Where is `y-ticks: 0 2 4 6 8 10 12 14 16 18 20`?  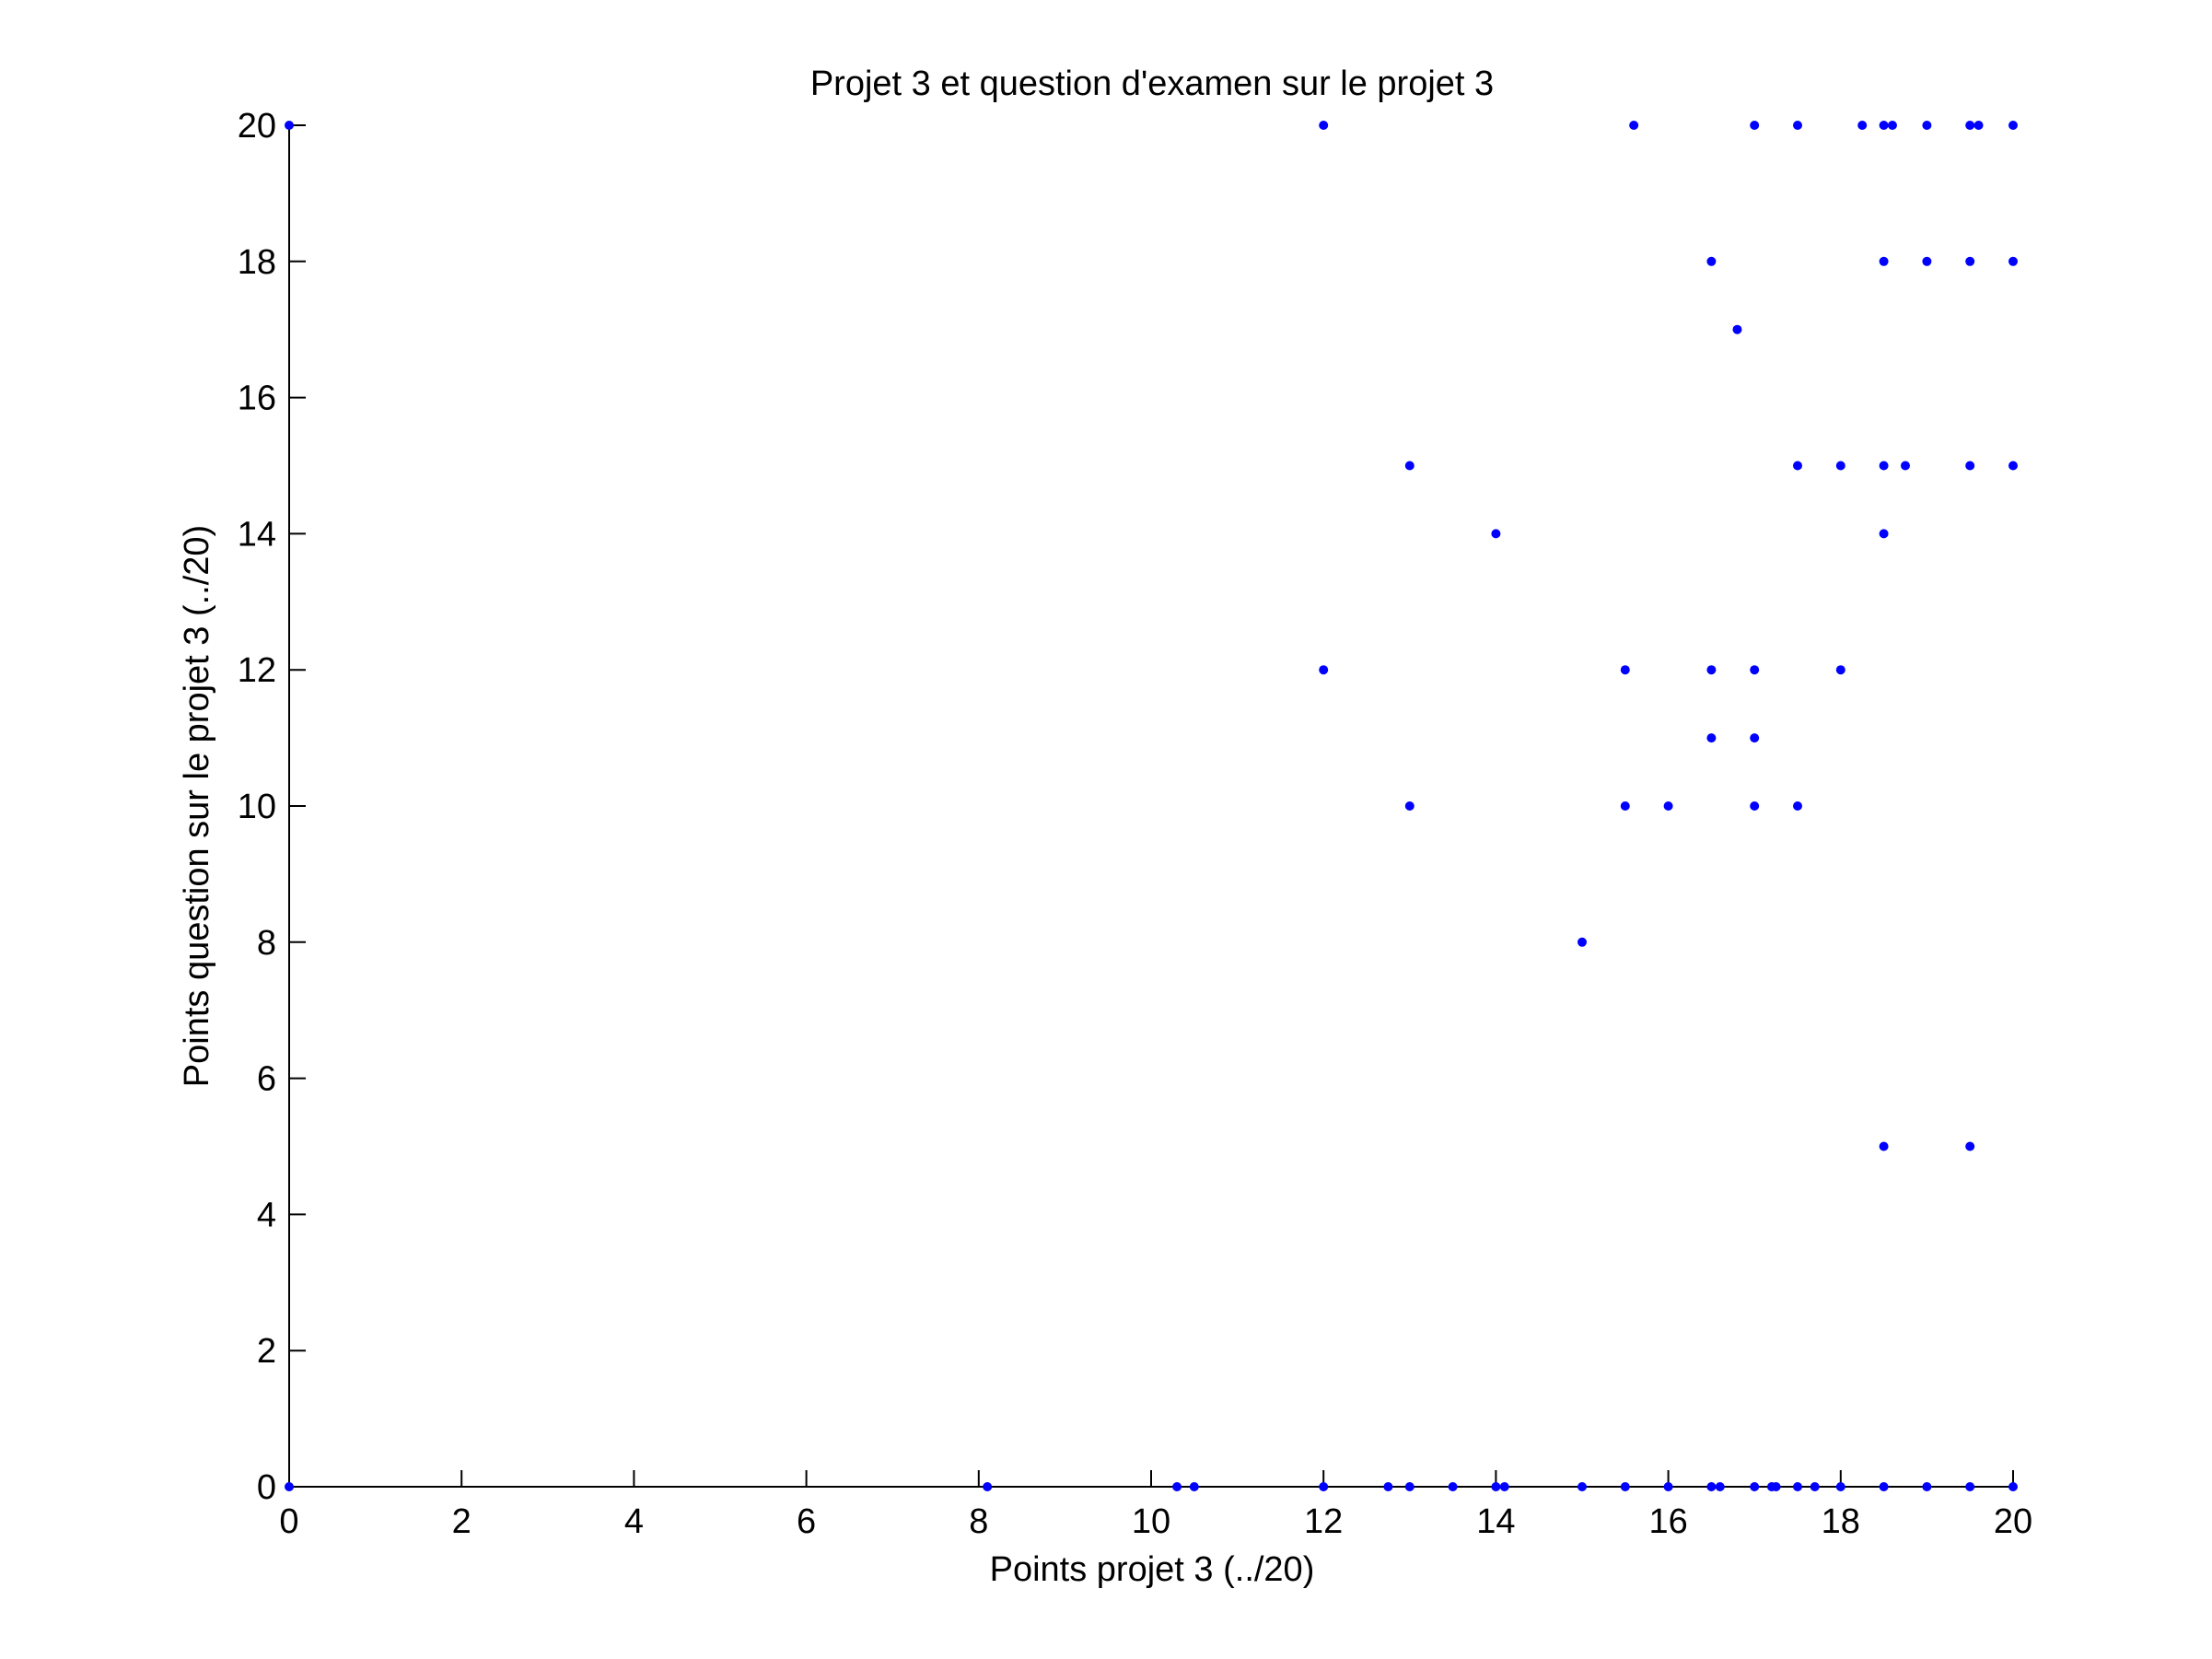
y-ticks: 0 2 4 6 8 10 12 14 16 18 20 is located at coordinates (272, 807).